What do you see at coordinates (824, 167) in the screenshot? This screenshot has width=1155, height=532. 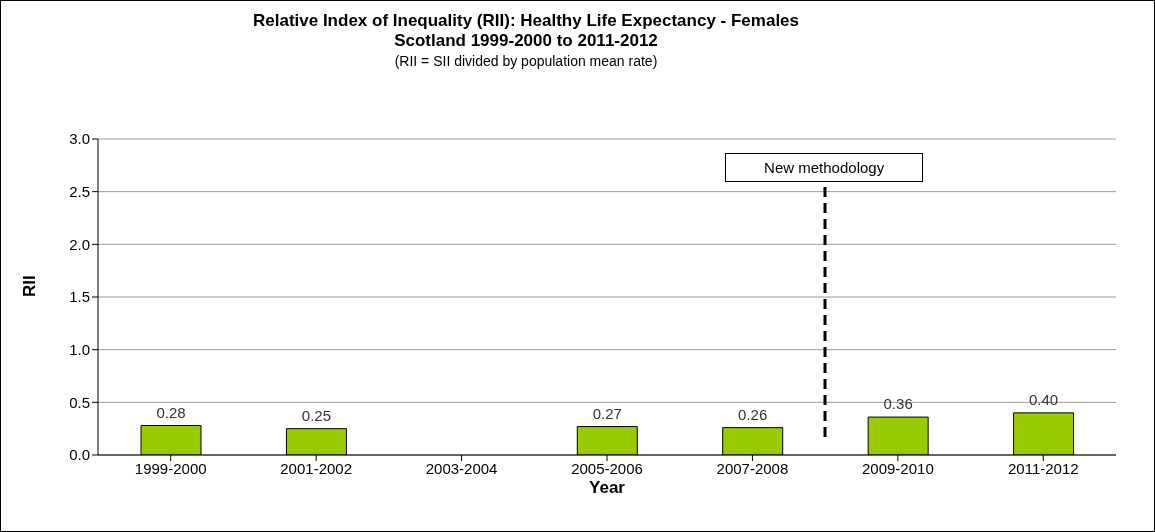 I see `note-box: New methodology` at bounding box center [824, 167].